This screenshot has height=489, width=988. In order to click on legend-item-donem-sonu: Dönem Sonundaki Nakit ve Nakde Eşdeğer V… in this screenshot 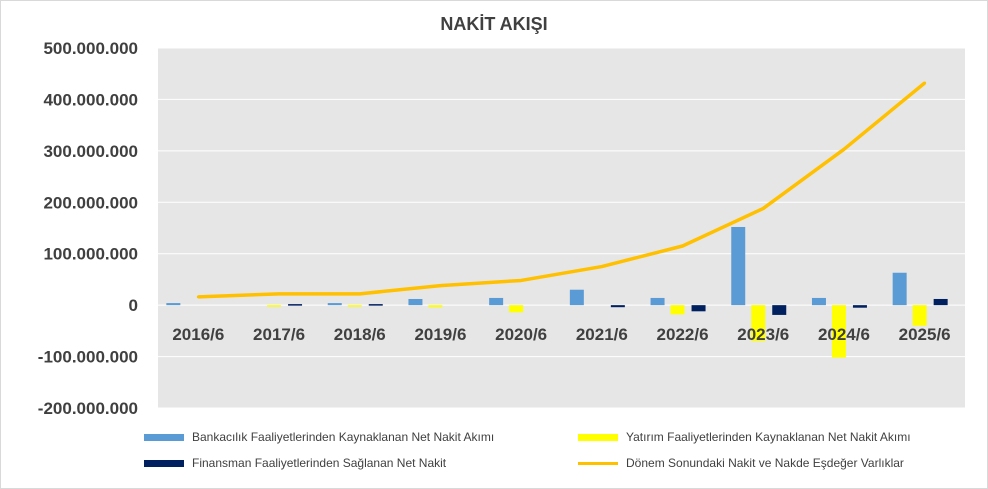, I will do `click(741, 463)`.